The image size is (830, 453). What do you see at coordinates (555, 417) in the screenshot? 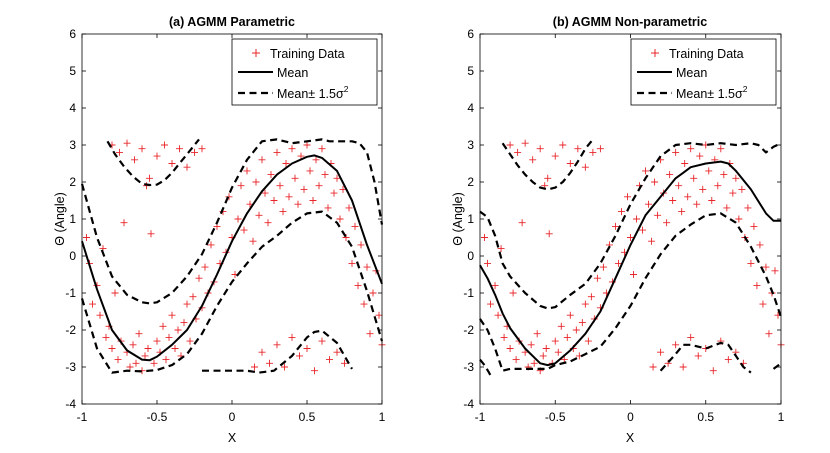
I see `panel-b-xtick-label: -0.5` at bounding box center [555, 417].